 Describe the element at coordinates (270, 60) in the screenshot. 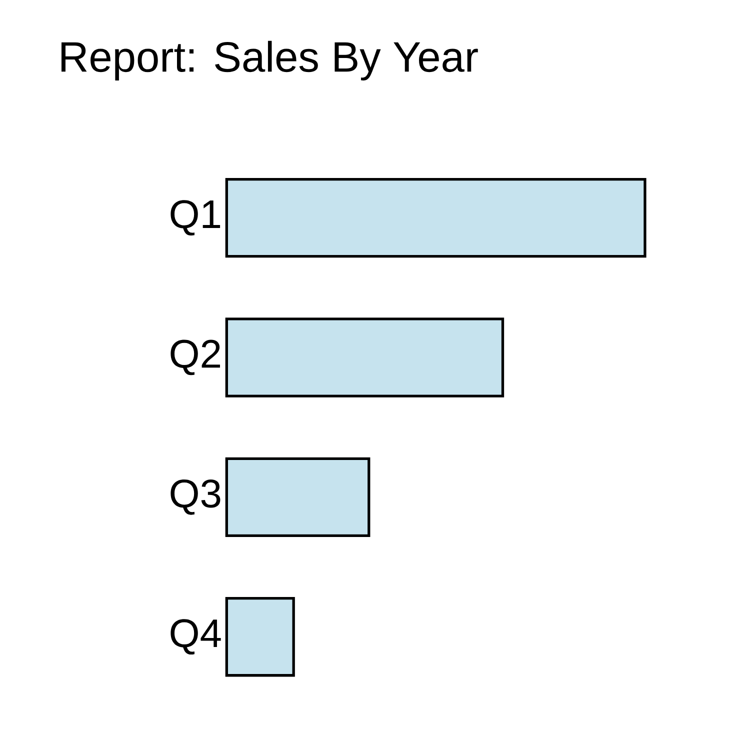

I see `chart-title: Report: Sales By Year` at that location.